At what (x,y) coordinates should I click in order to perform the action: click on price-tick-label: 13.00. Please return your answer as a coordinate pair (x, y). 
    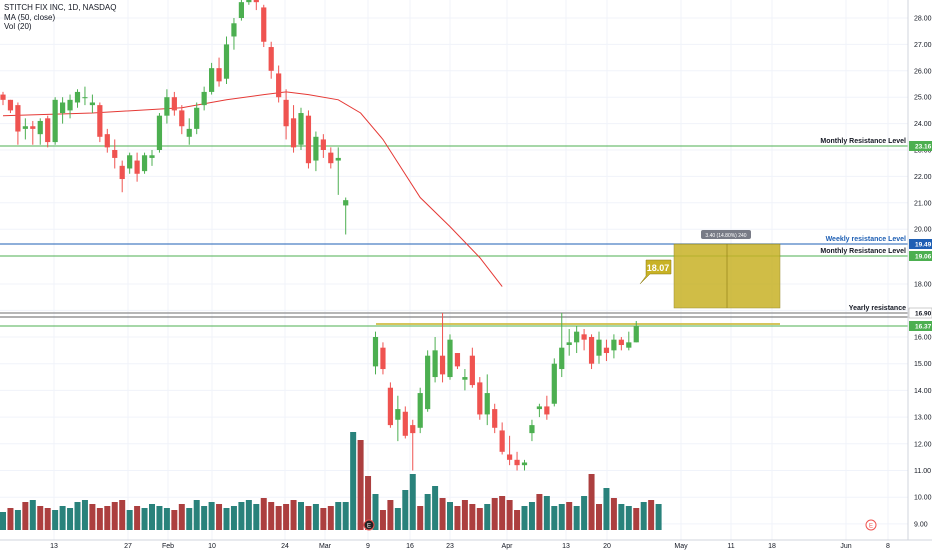
    Looking at the image, I should click on (923, 418).